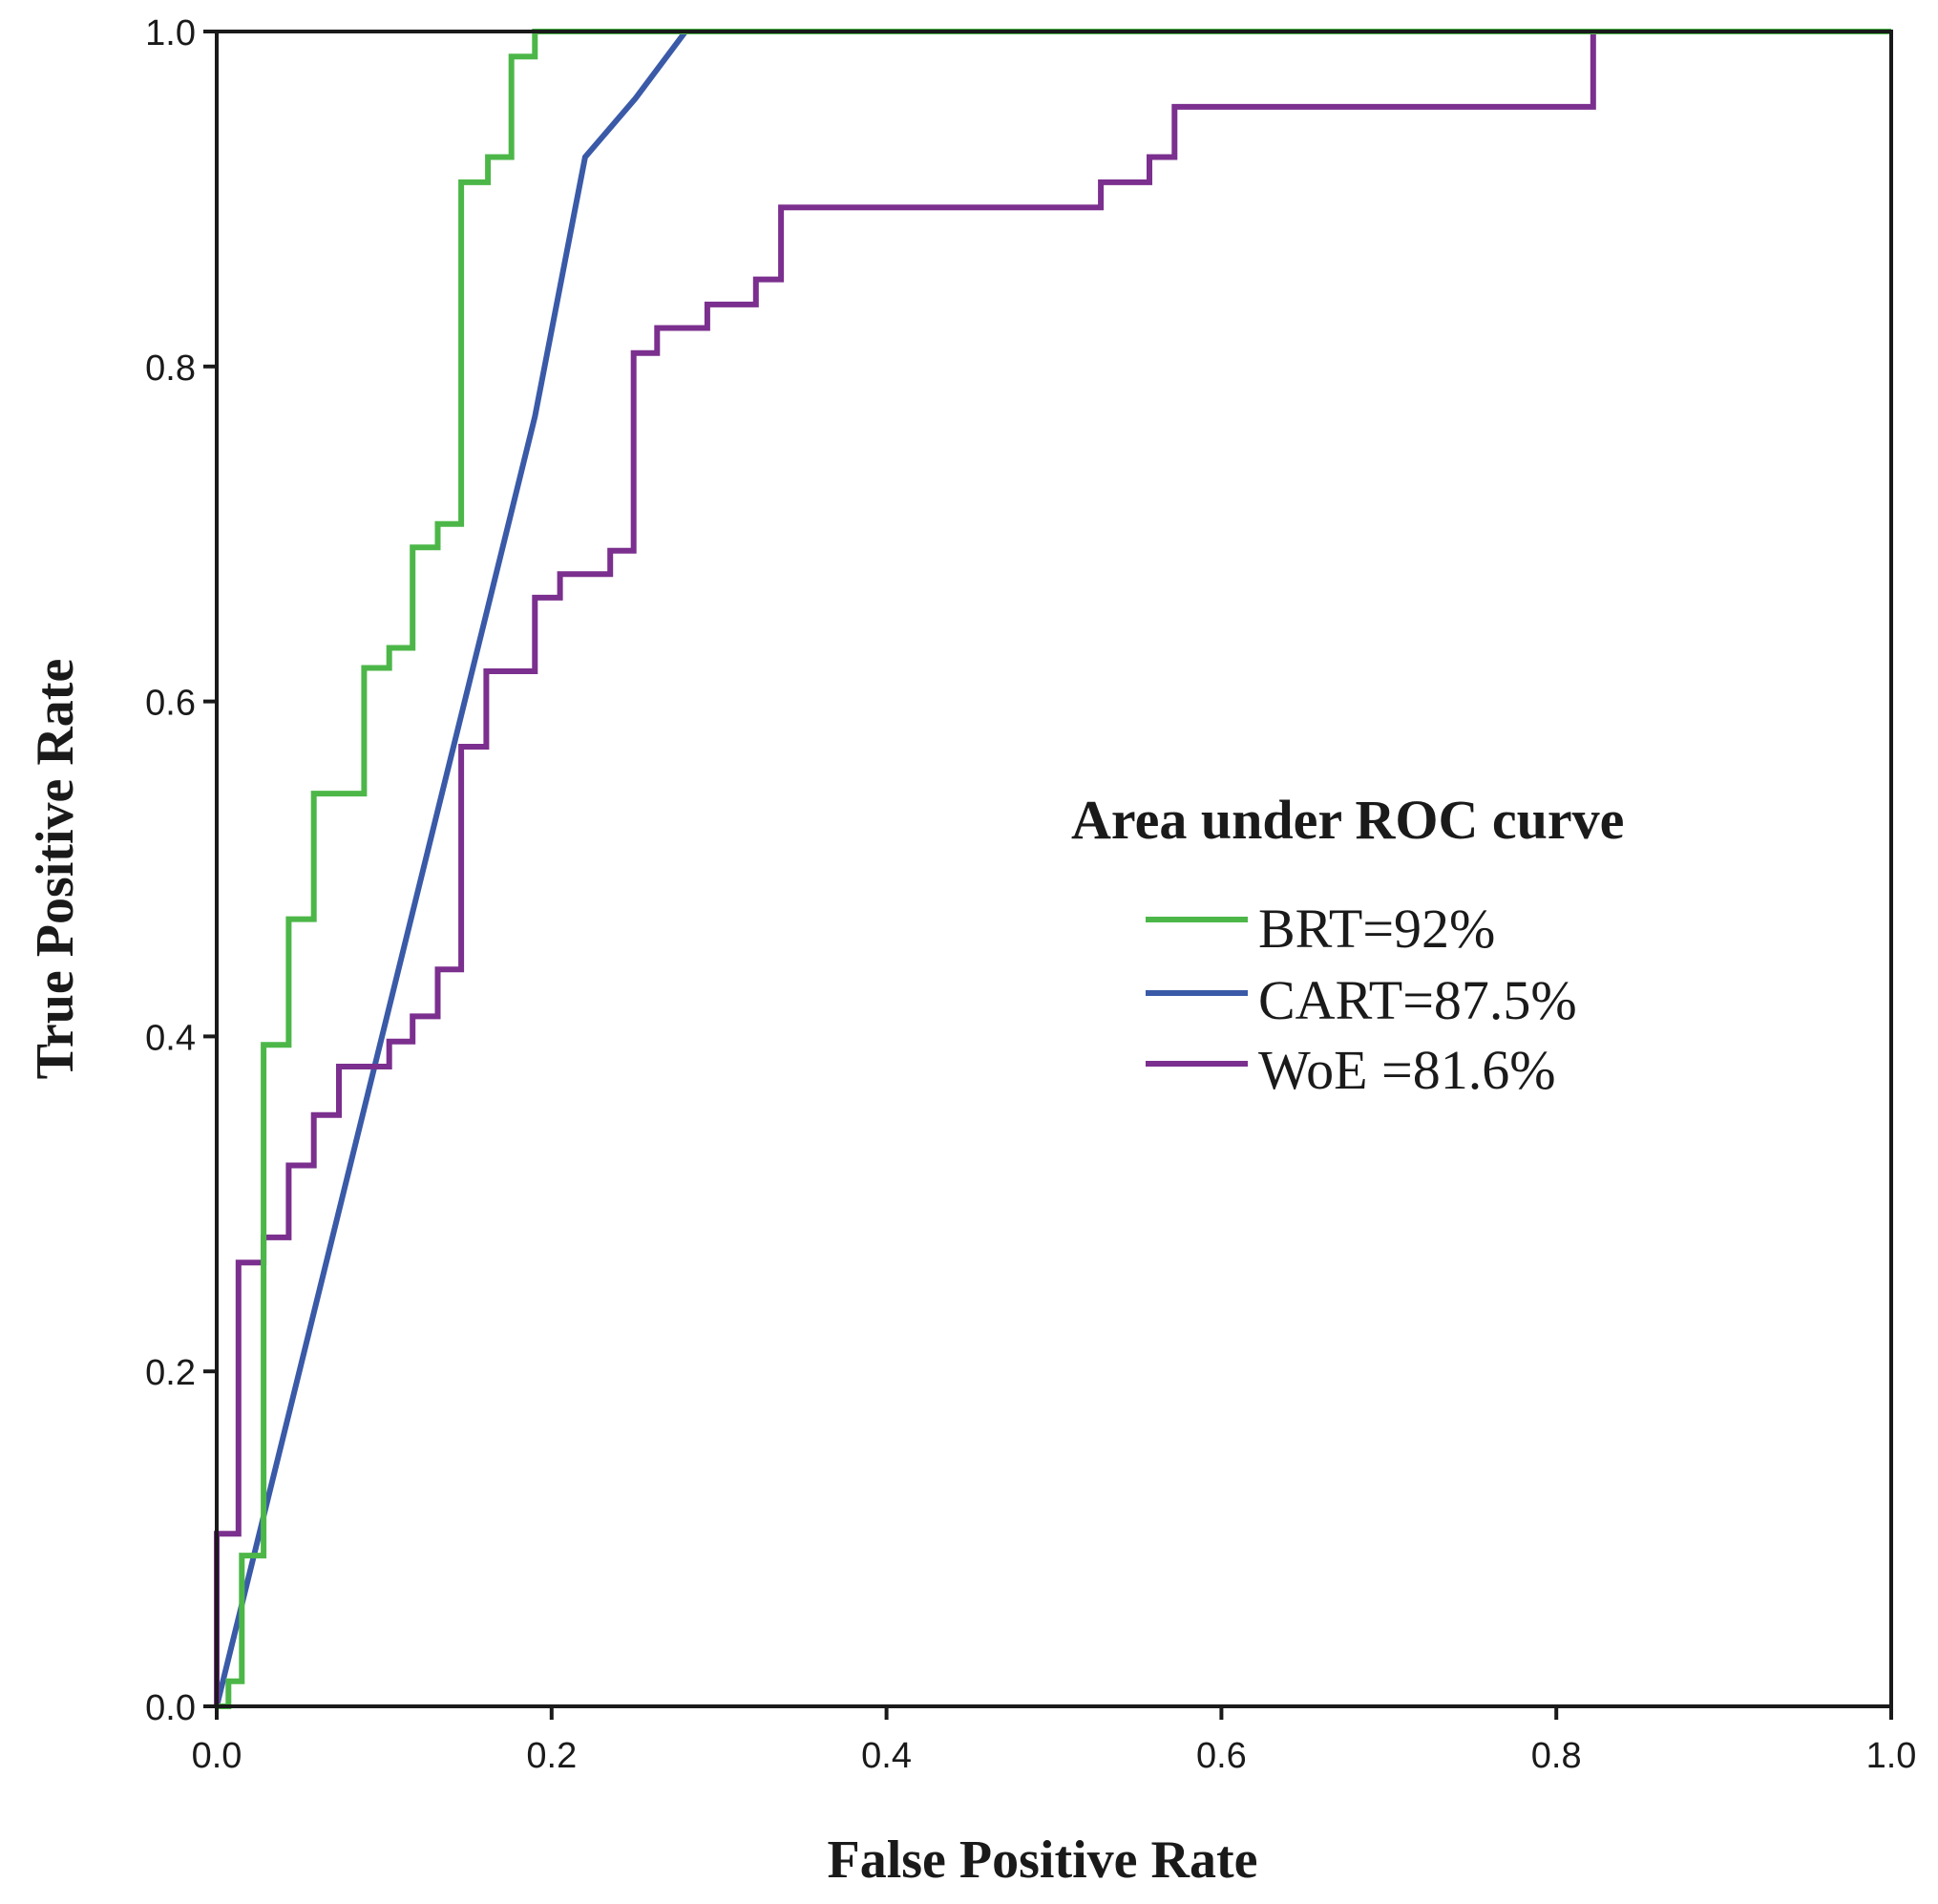  I want to click on y-tick-label: 1.0, so click(170, 33).